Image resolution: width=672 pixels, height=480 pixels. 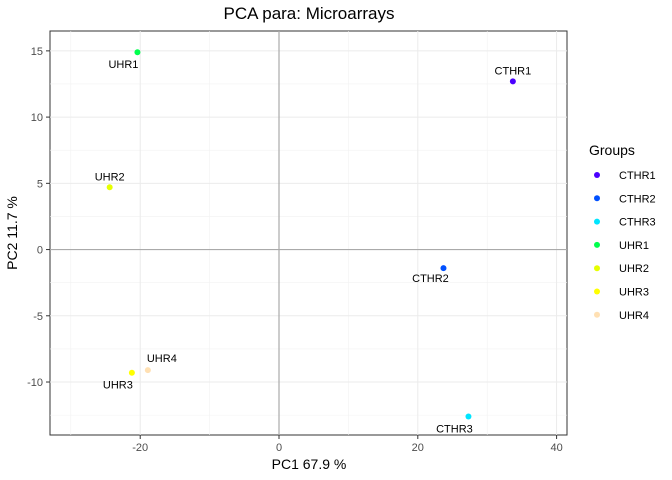 What do you see at coordinates (597, 175) in the screenshot?
I see `legend-key-cthr1` at bounding box center [597, 175].